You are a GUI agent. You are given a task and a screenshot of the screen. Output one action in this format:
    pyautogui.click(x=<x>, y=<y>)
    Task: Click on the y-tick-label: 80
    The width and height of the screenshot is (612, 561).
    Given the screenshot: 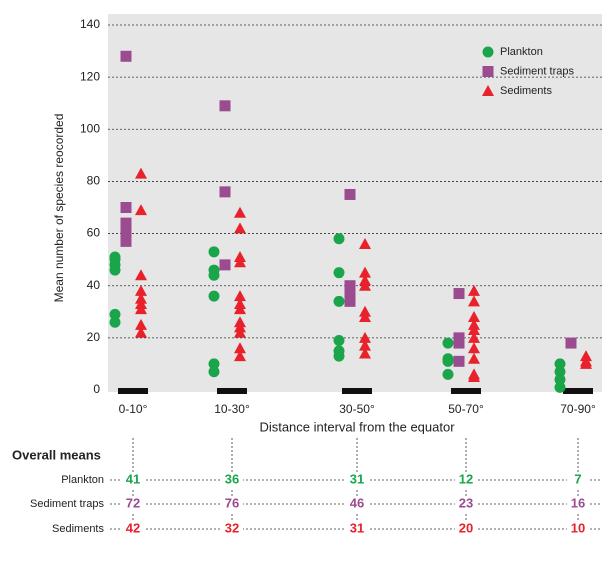 What is the action you would take?
    pyautogui.click(x=94, y=181)
    